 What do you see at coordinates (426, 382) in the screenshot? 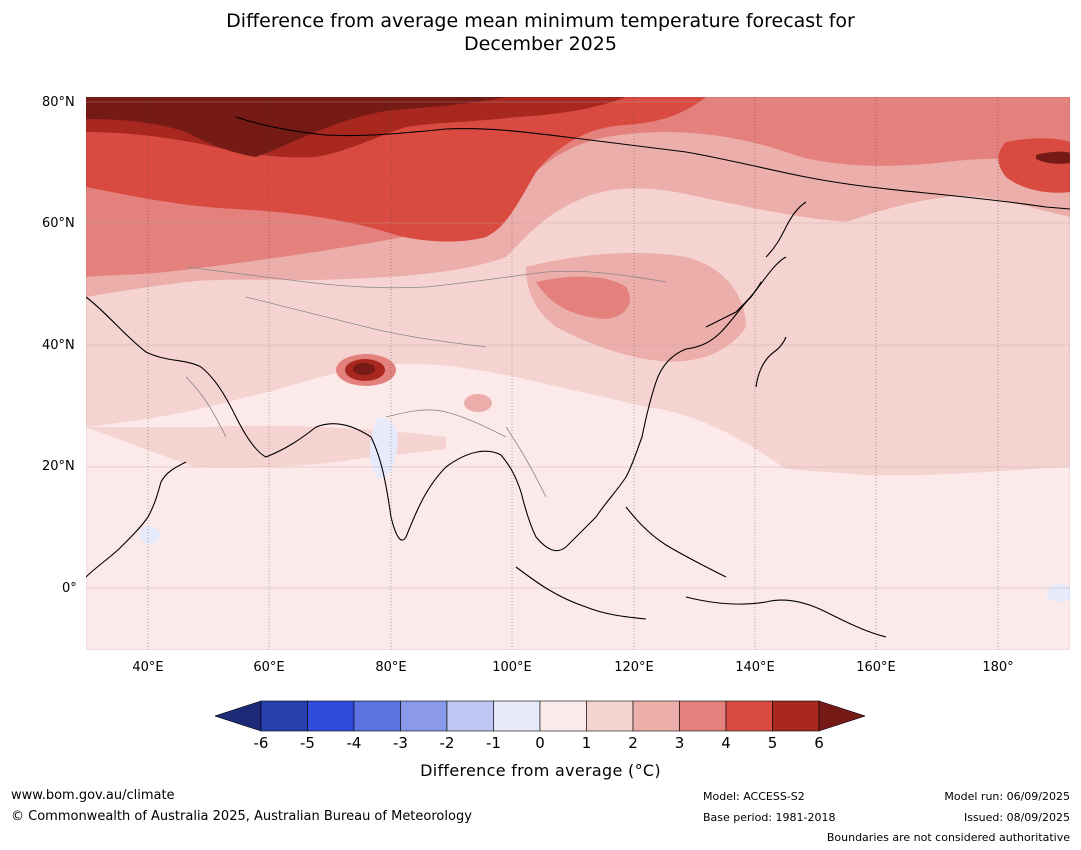
I see `borders` at bounding box center [426, 382].